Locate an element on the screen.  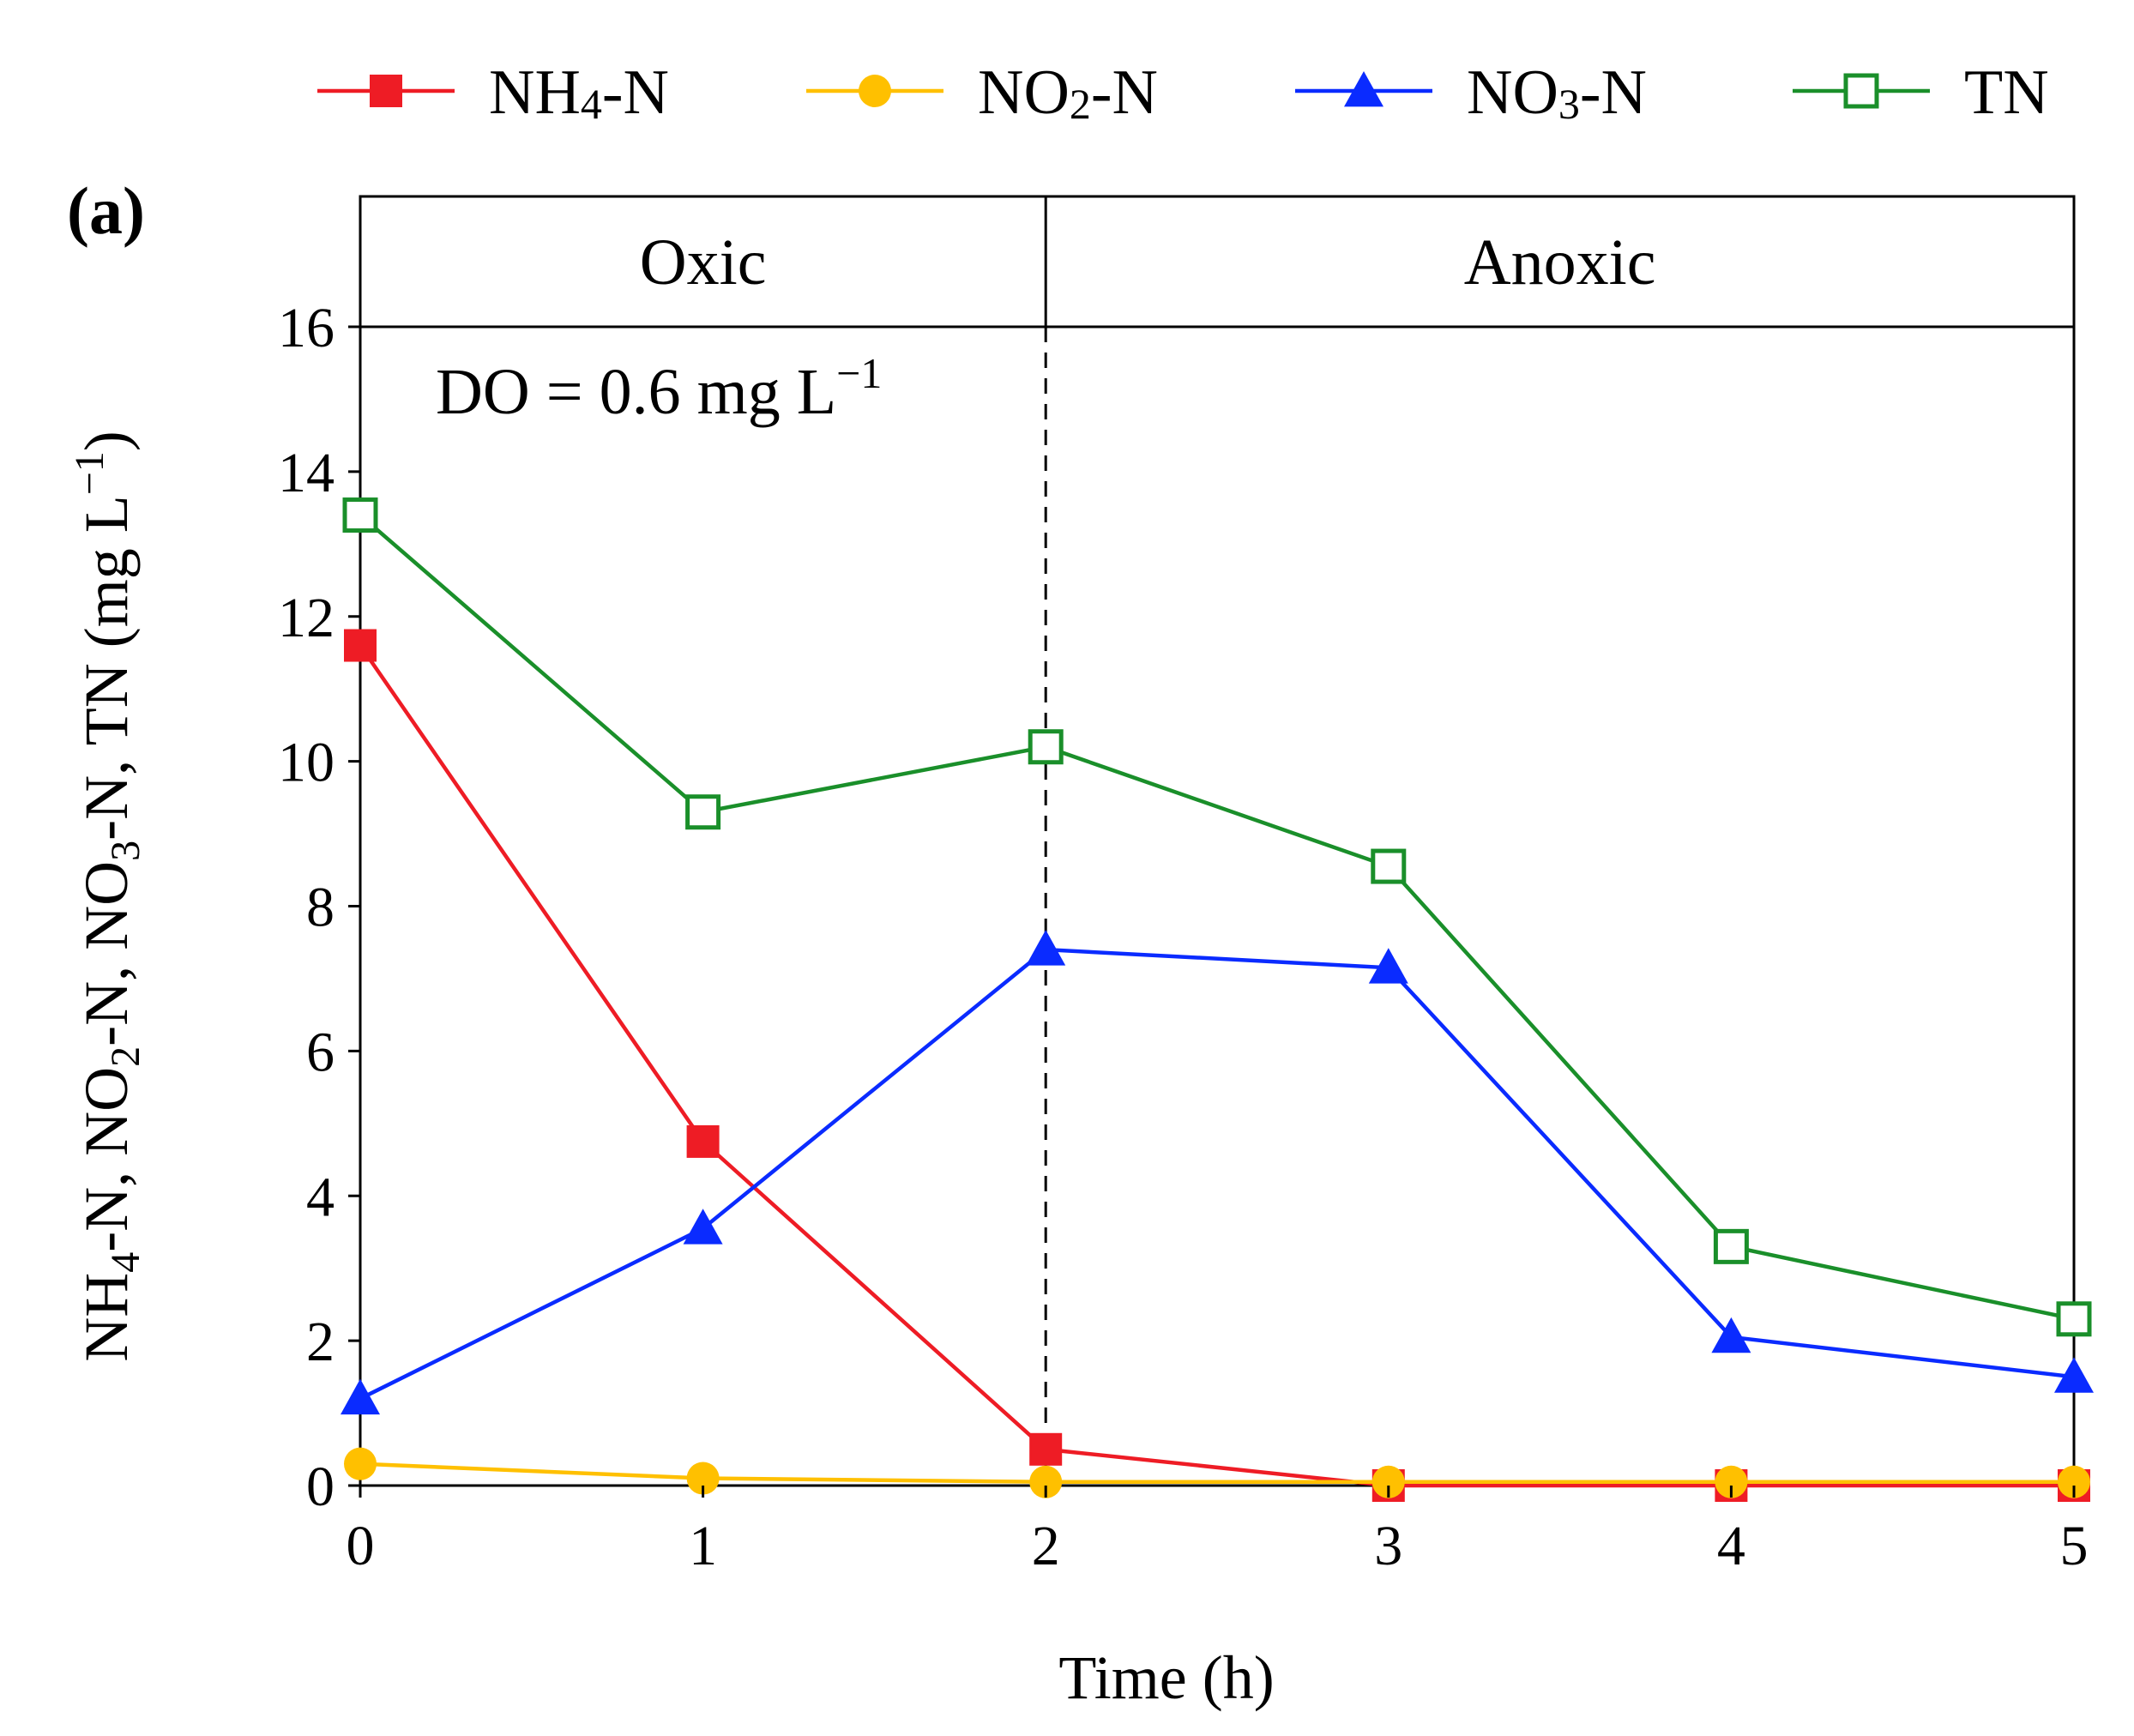
y-axis: 0 2 4 6 8 10 12 14 16 is located at coordinates (319, 907).